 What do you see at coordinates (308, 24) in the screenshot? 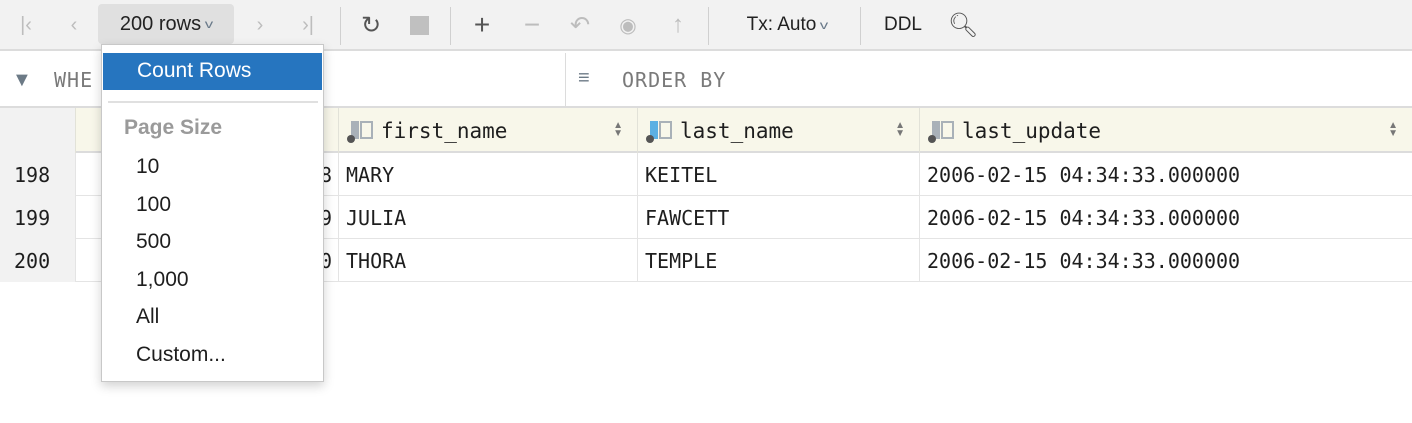
I see `last-page-icon: ›|` at bounding box center [308, 24].